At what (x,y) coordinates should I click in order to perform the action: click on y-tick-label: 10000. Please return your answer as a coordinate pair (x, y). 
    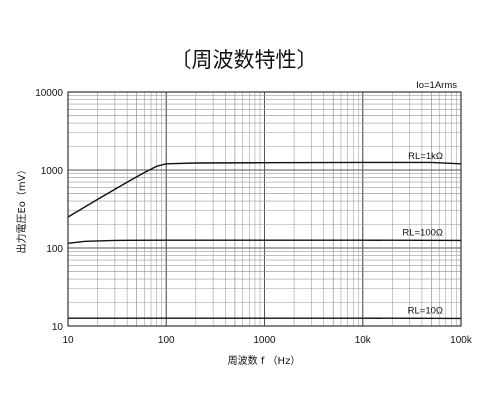
    Looking at the image, I should click on (49, 93).